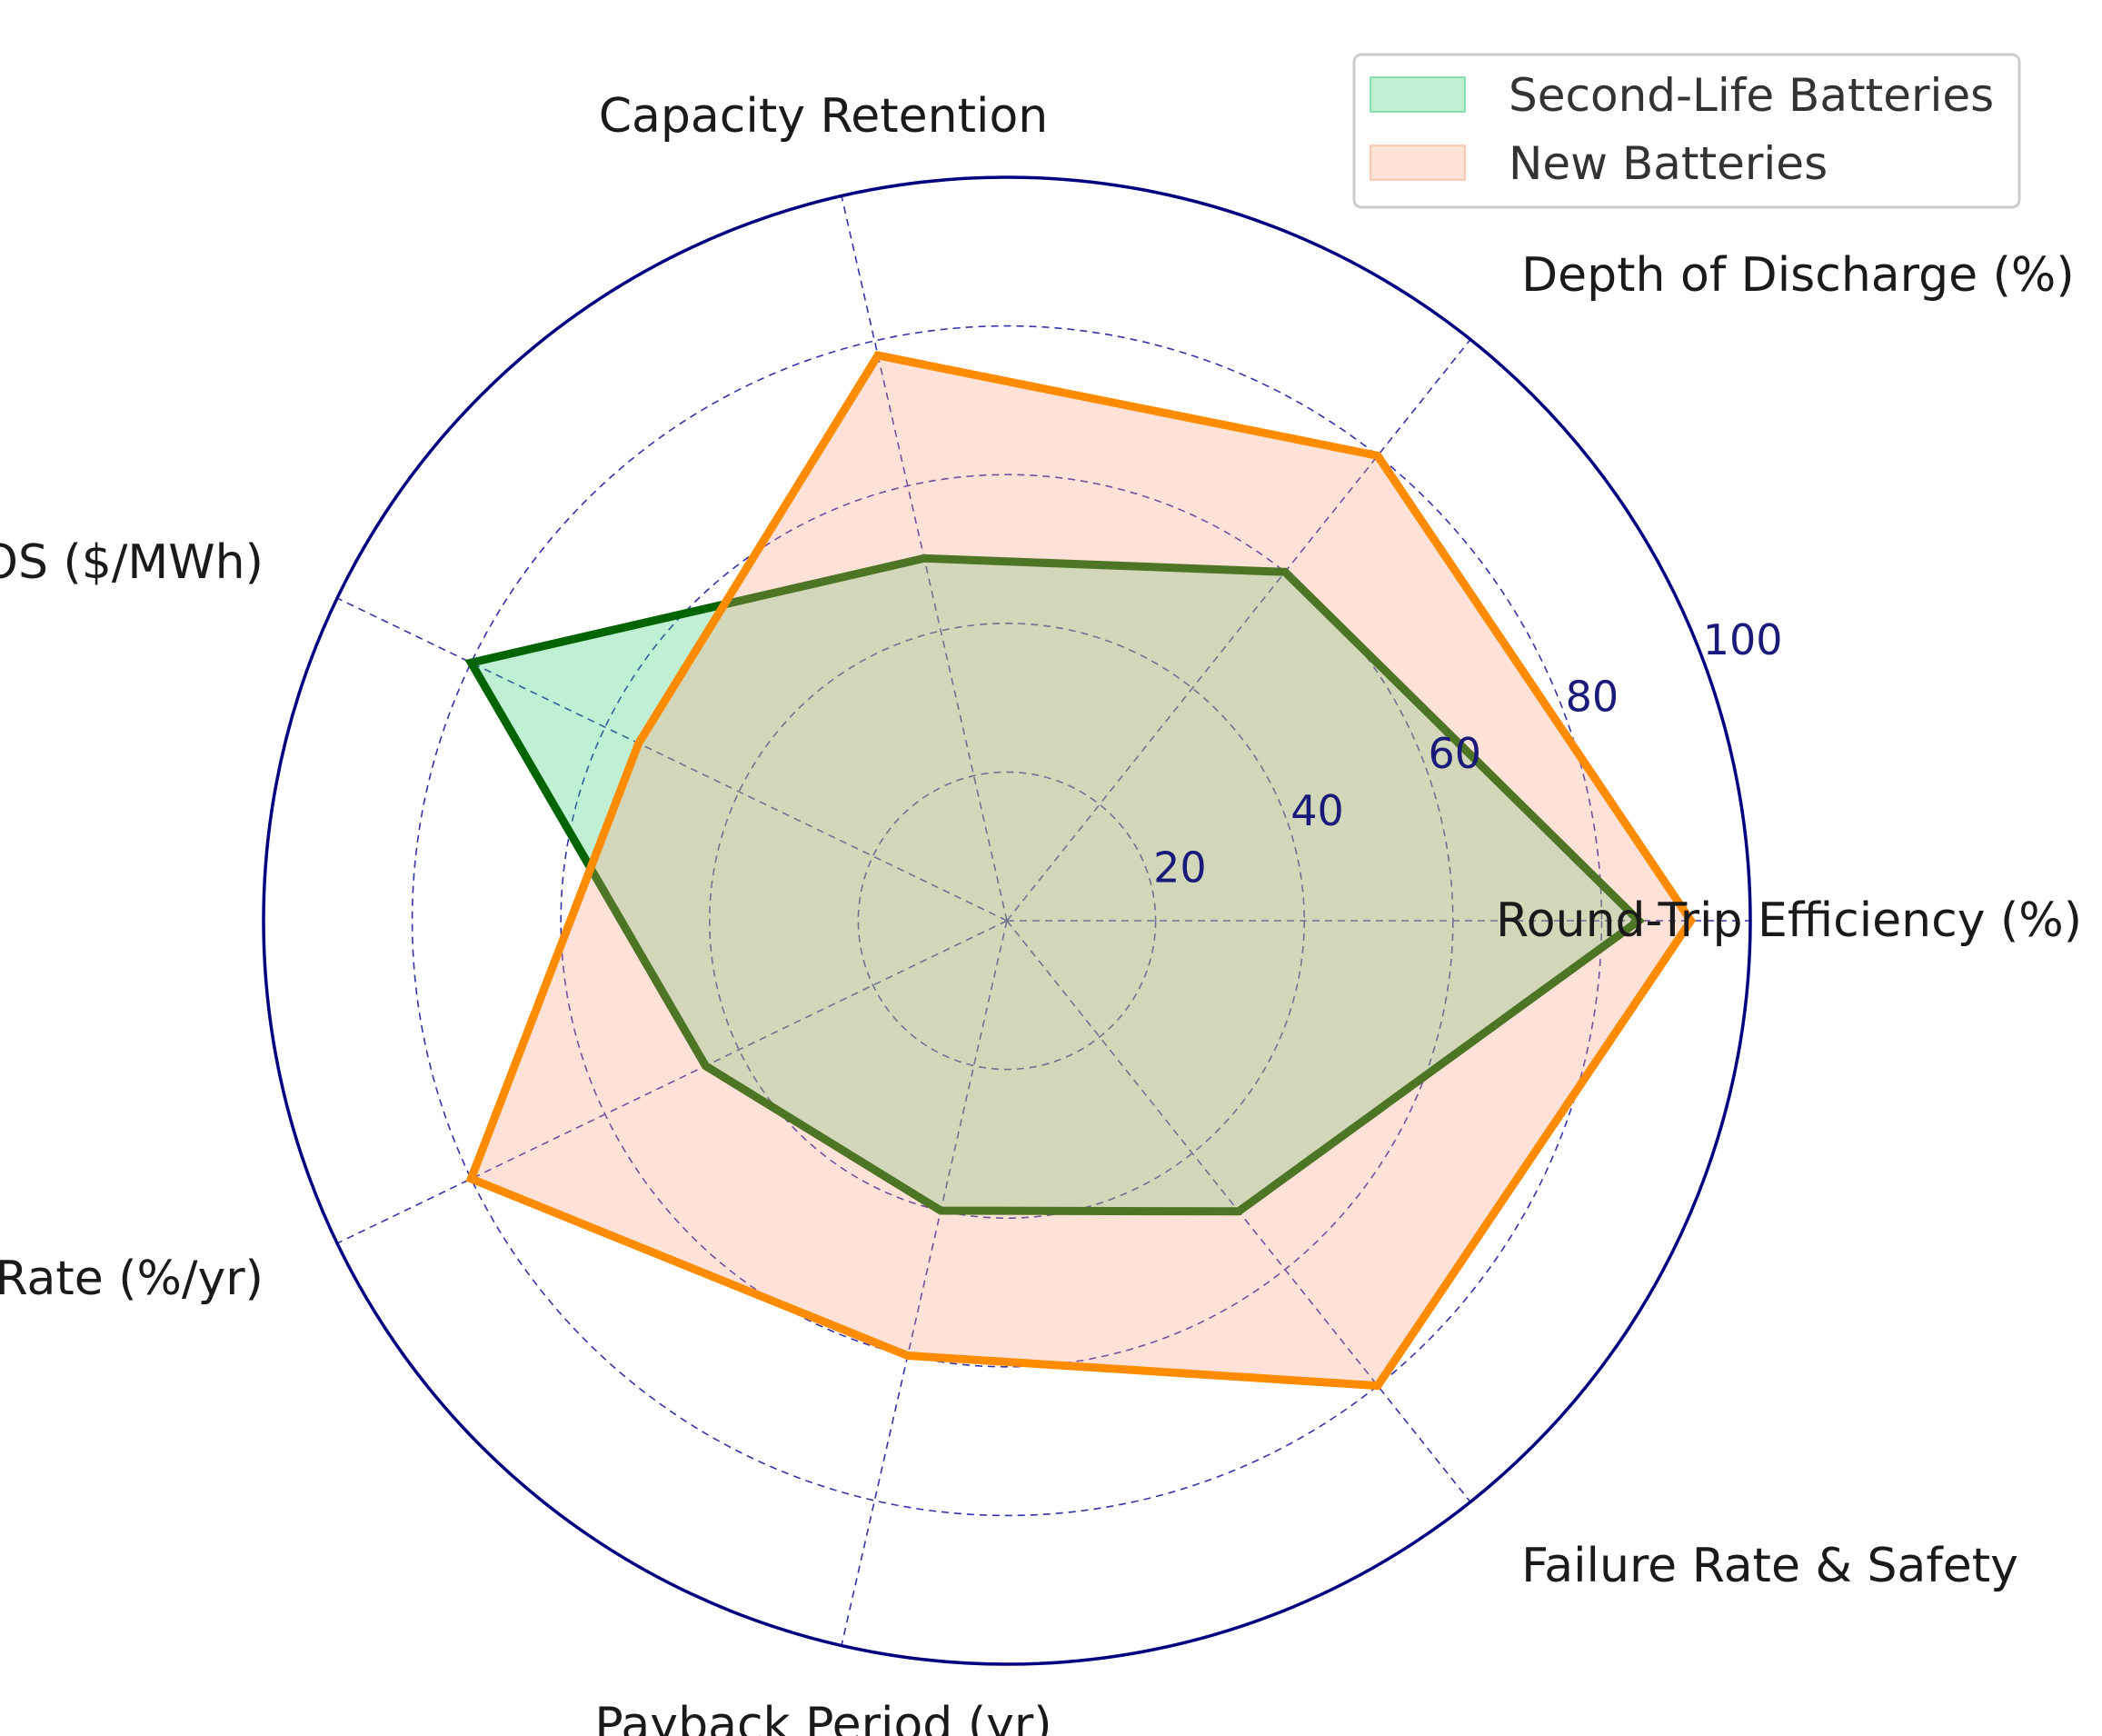  What do you see at coordinates (1798, 275) in the screenshot?
I see `axis-label-depth-of-discharge: Depth of Discharge (%)` at bounding box center [1798, 275].